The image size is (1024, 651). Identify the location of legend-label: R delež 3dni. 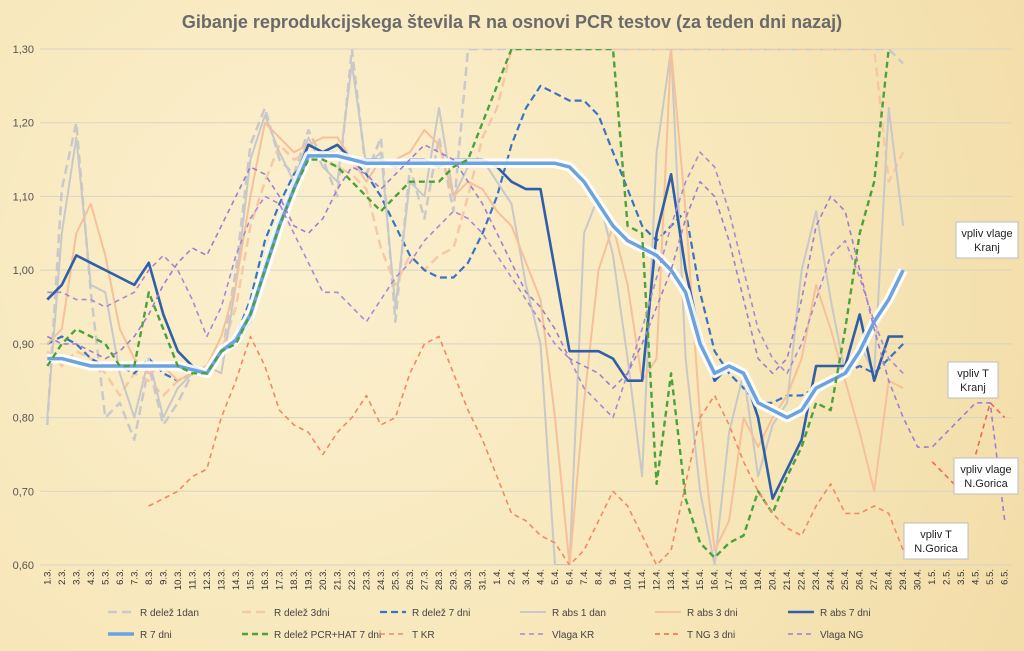
(302, 613).